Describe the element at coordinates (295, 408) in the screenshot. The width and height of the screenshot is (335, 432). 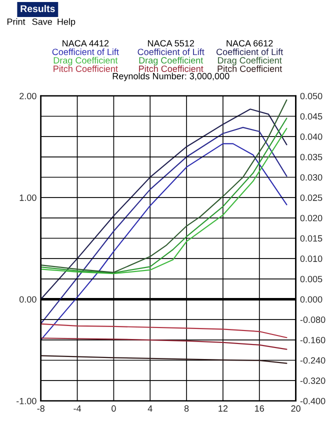
I see `x-tick-label: 20` at that location.